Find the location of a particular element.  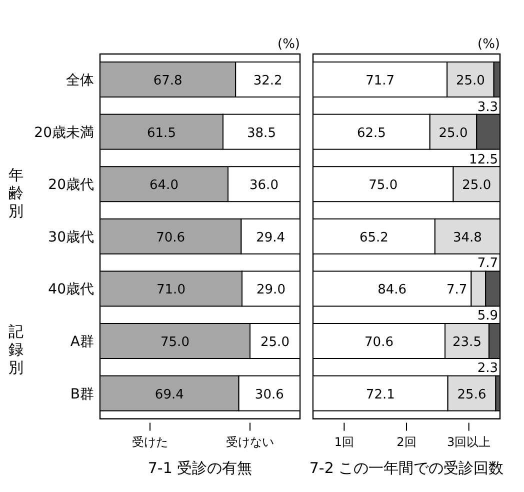

legend-label: 1回 is located at coordinates (344, 441).